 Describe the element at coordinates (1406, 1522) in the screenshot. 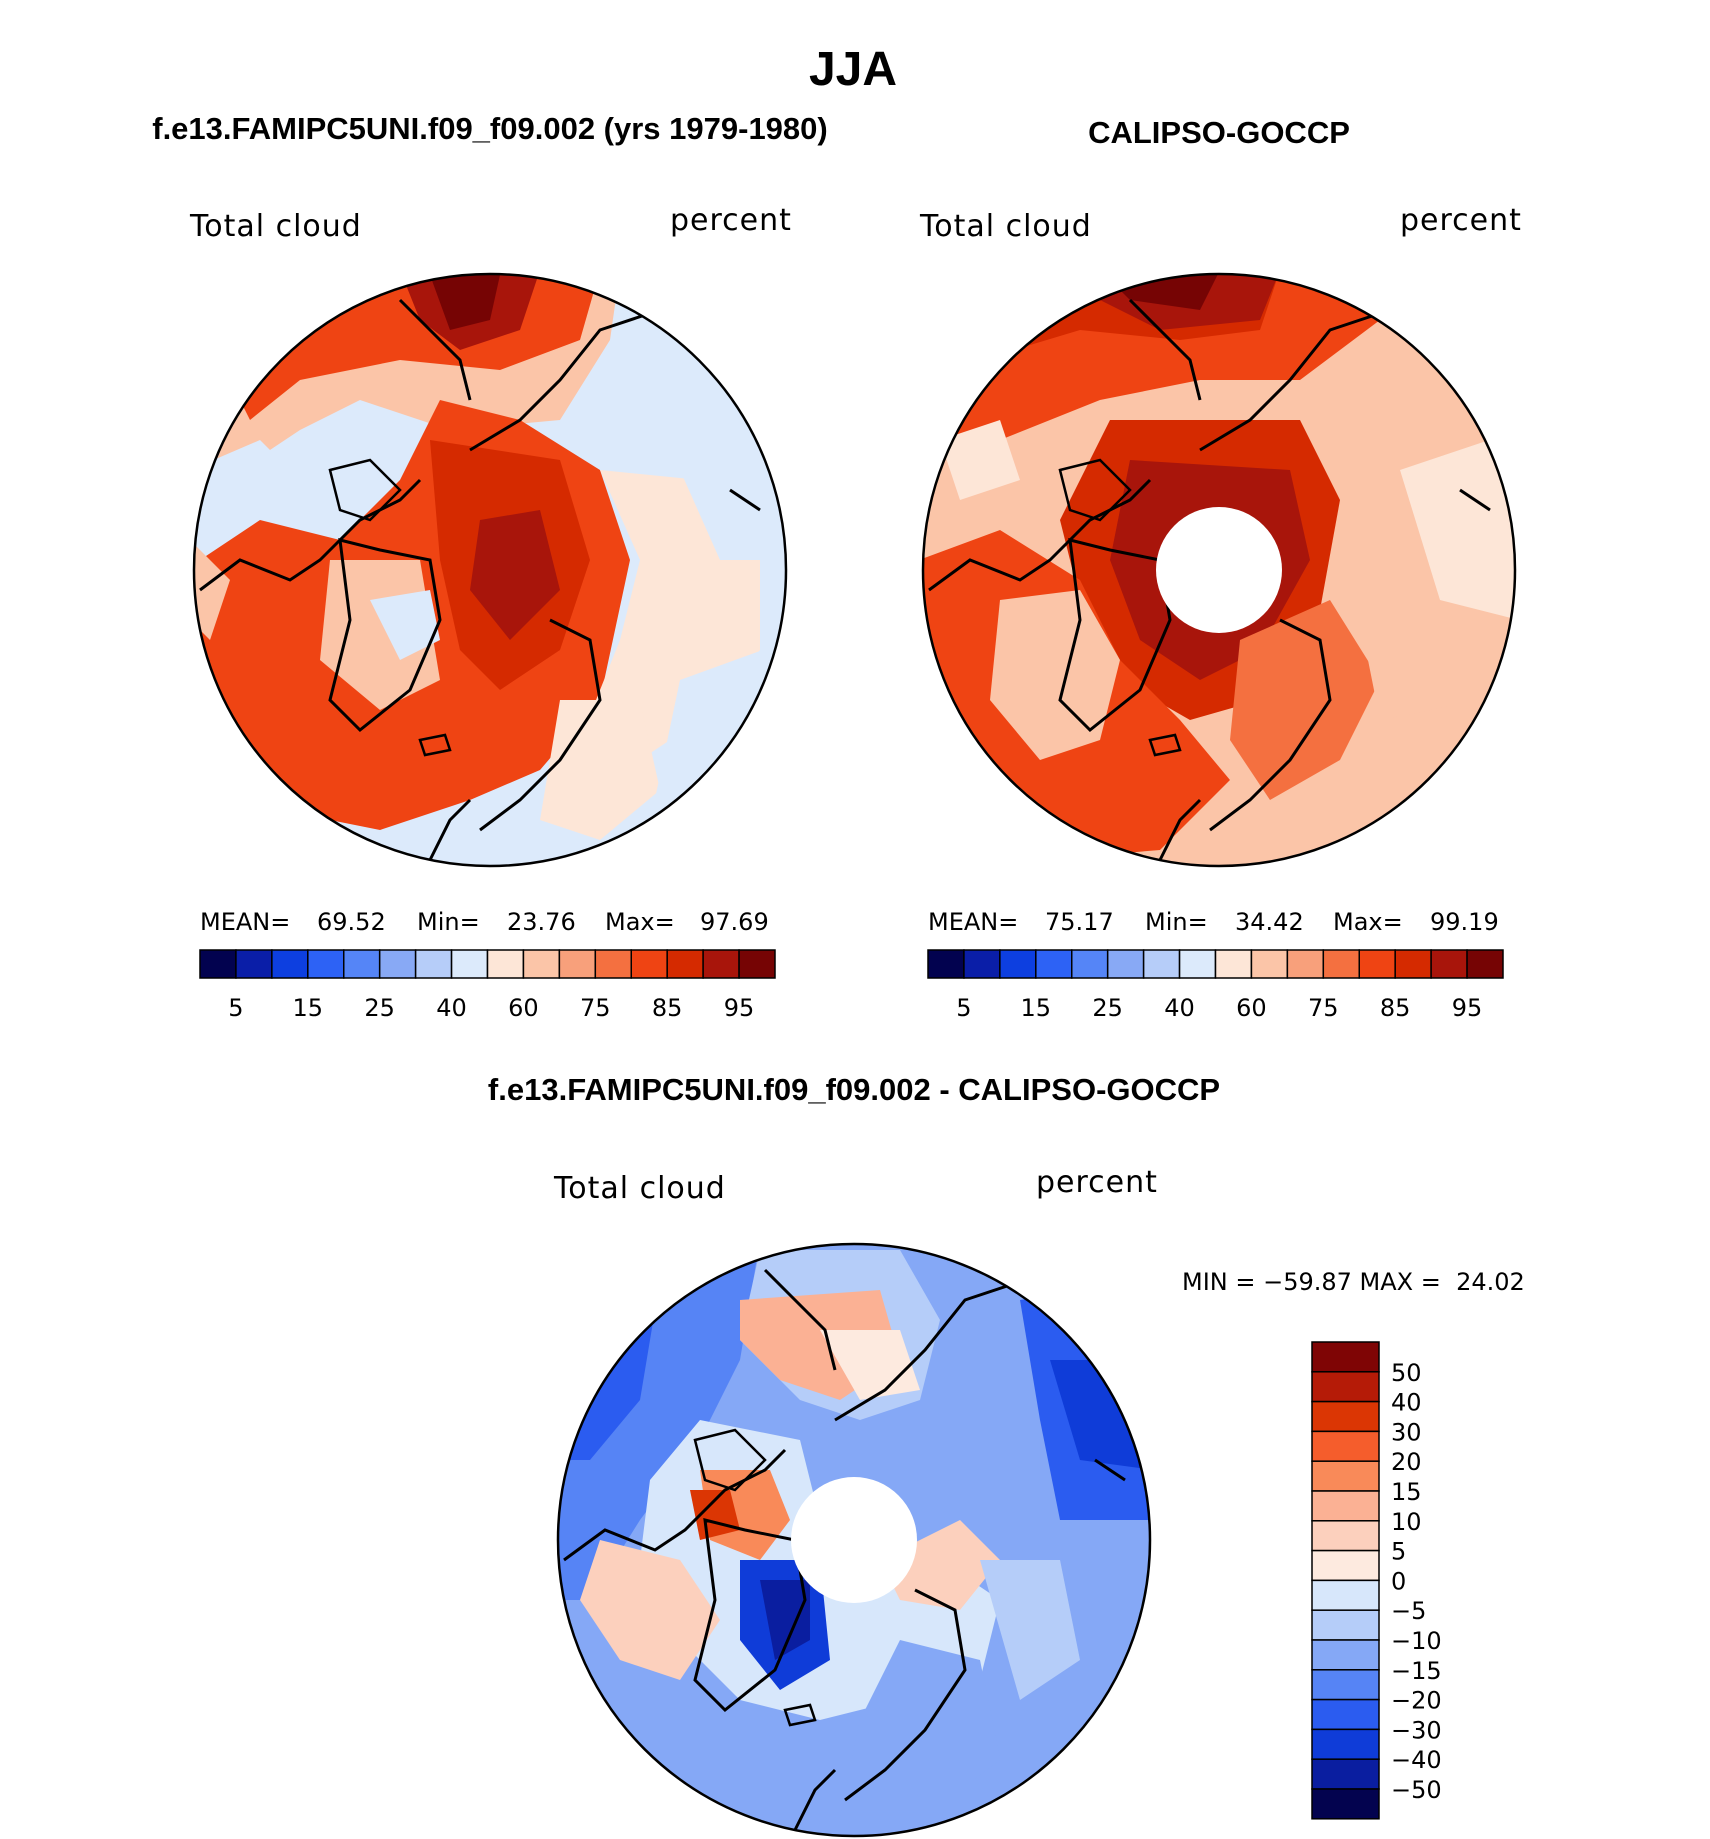

I see `diff-colorbar-tick-label: 10` at that location.